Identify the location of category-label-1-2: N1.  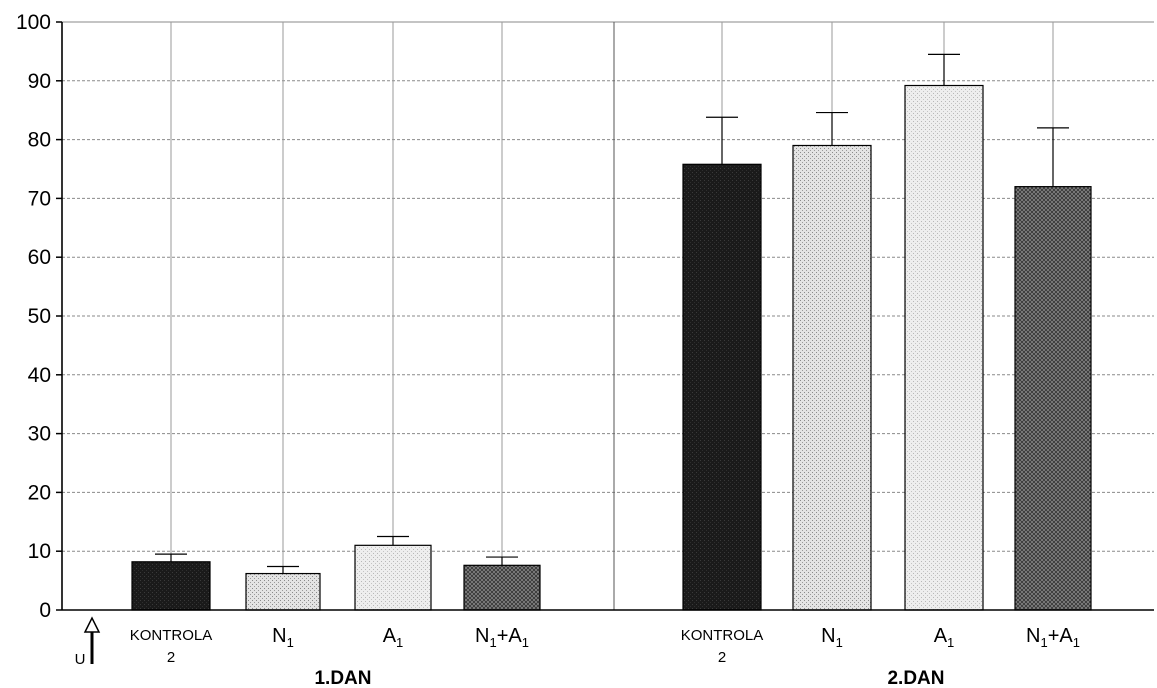
(283, 637).